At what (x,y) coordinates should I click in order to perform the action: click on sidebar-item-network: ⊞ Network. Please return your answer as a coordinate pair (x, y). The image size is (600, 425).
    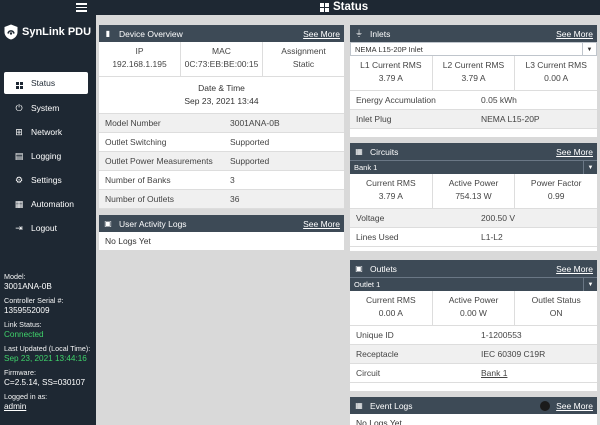
    Looking at the image, I should click on (39, 132).